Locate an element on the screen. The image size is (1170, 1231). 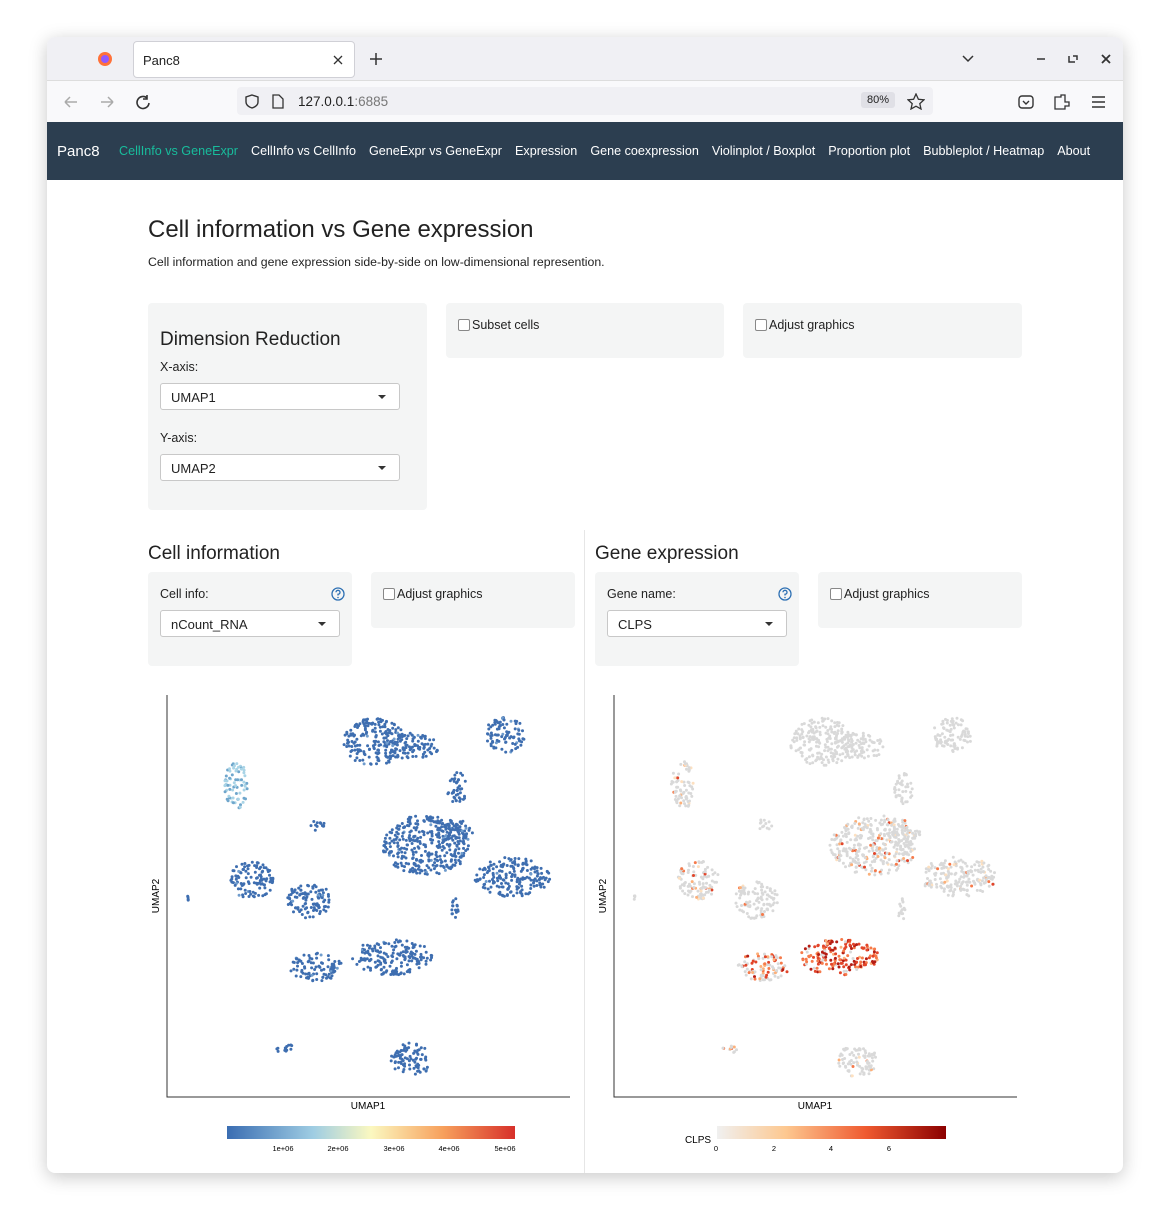
x-axis-label: X-axis: is located at coordinates (179, 367).